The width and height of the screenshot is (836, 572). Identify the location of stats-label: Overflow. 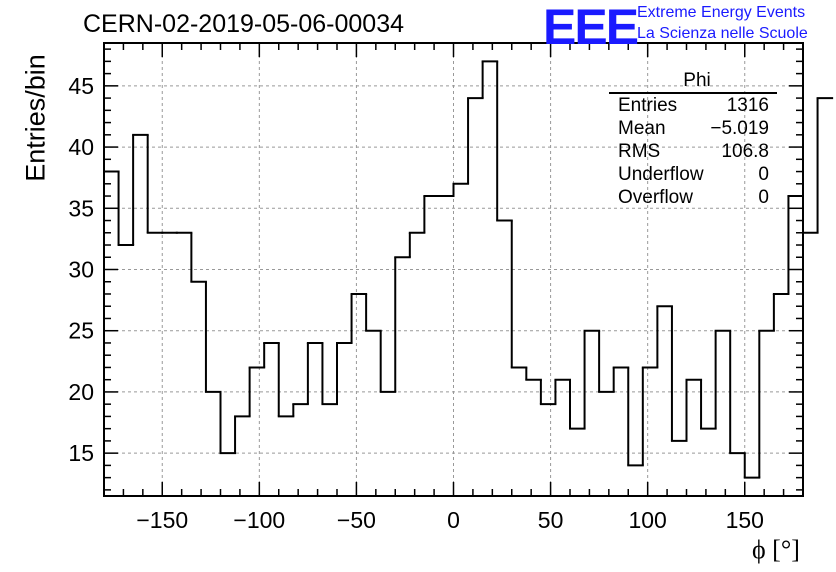
(655, 197).